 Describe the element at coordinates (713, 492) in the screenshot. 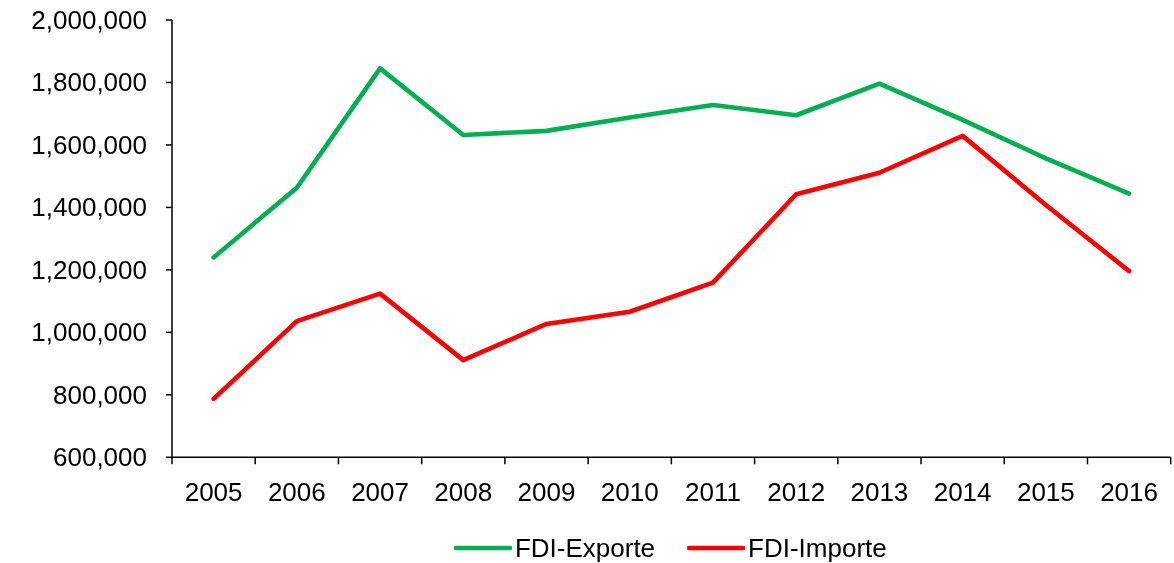

I see `x-tick-label: 2011` at that location.